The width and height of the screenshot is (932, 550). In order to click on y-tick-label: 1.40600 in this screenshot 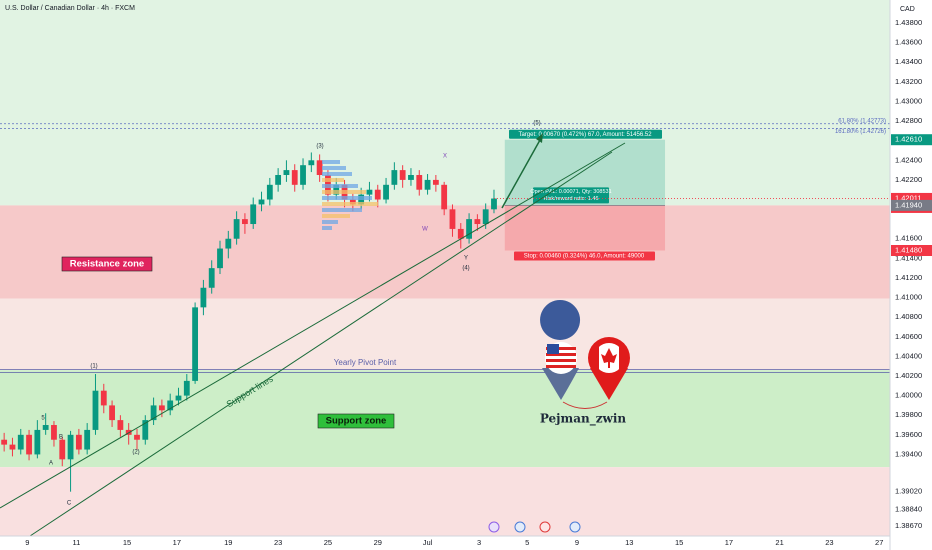, I will do `click(908, 336)`.